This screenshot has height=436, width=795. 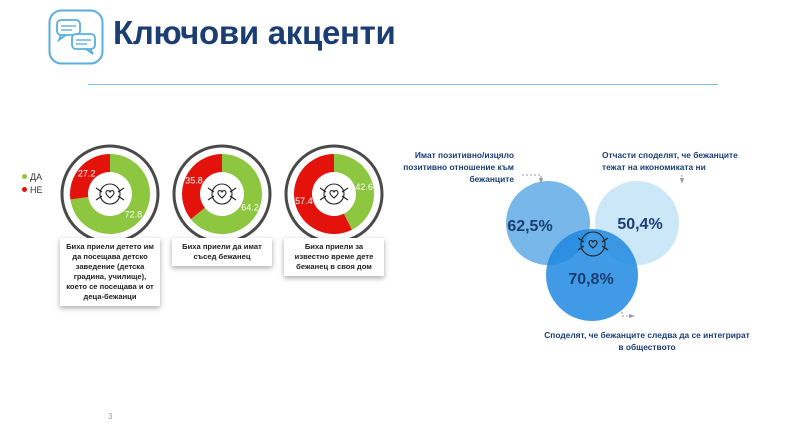 What do you see at coordinates (590, 279) in the screenshot?
I see `venn-value-integrate: 70,8%` at bounding box center [590, 279].